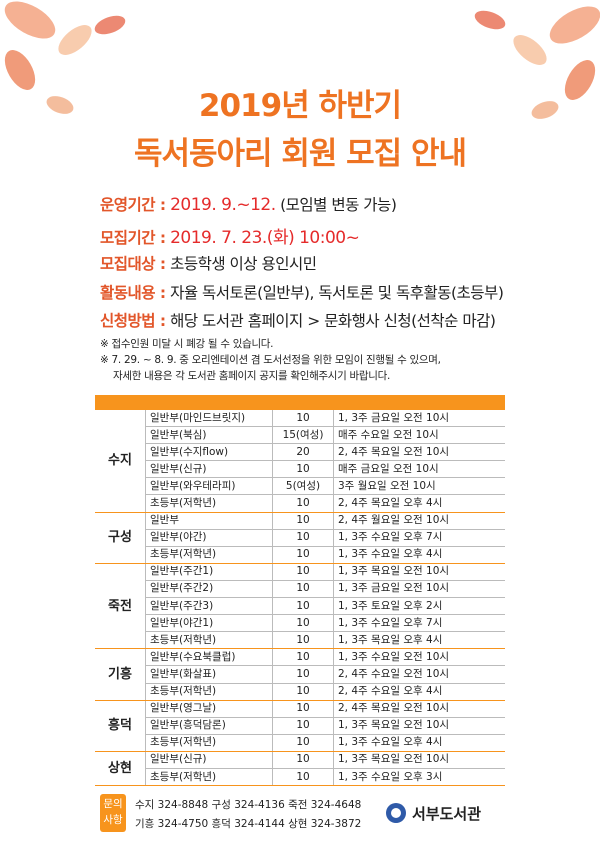 This screenshot has height=848, width=600. I want to click on table-row: 죽전 일반부(주간1) 10 1, 3주 목요일 오전 10시, so click(300, 606).